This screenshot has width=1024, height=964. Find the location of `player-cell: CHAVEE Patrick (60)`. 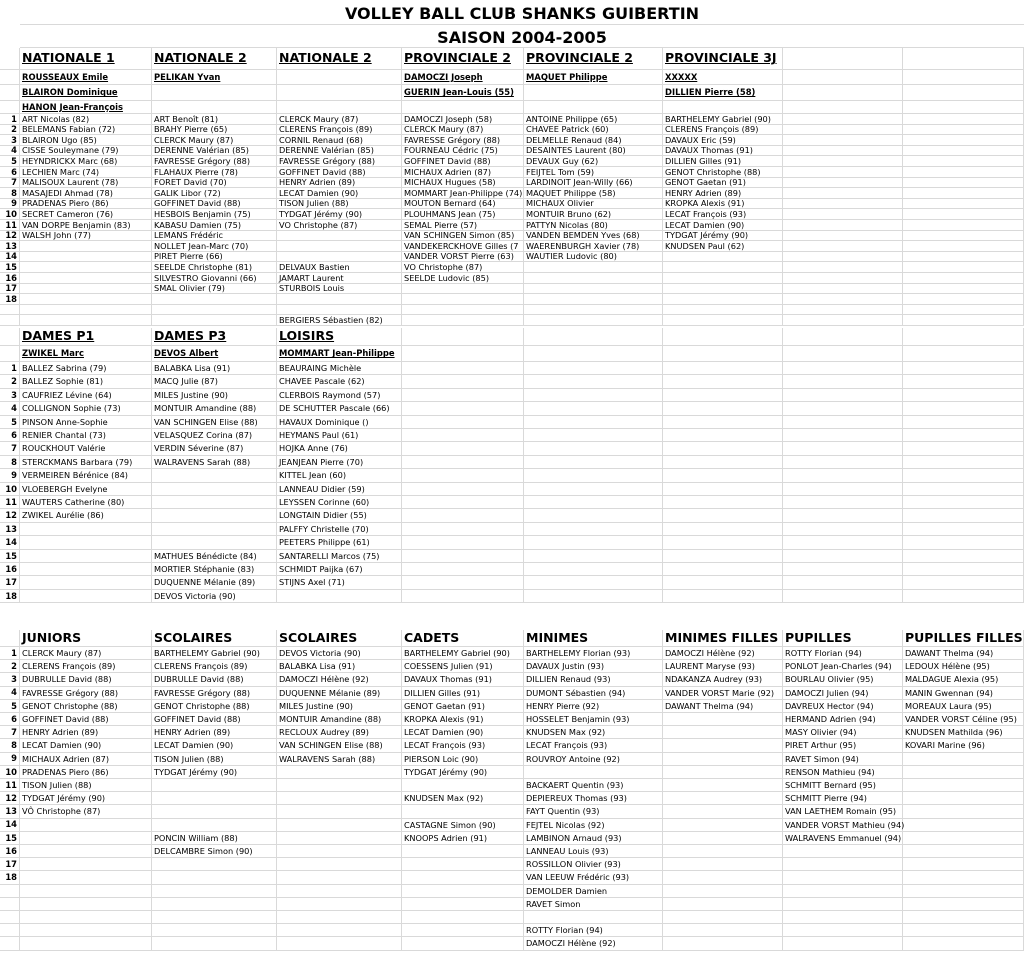

player-cell: CHAVEE Patrick (60) is located at coordinates (593, 130).